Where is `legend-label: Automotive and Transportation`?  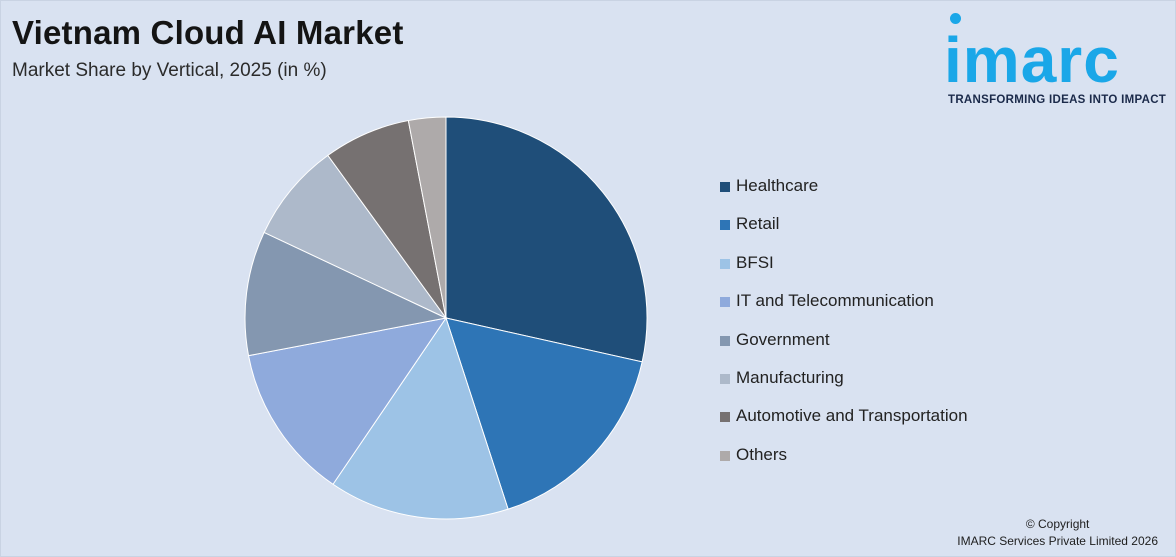
legend-label: Automotive and Transportation is located at coordinates (852, 416).